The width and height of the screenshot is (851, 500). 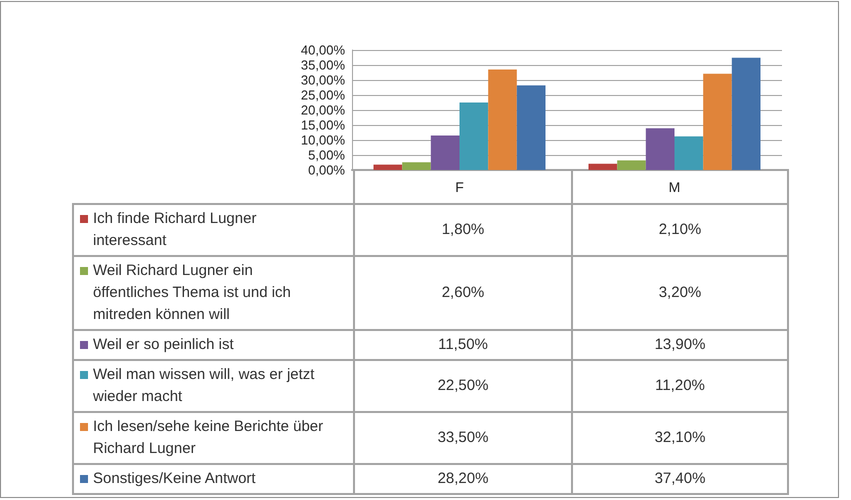 I want to click on data-label: 32,10%, so click(x=680, y=437).